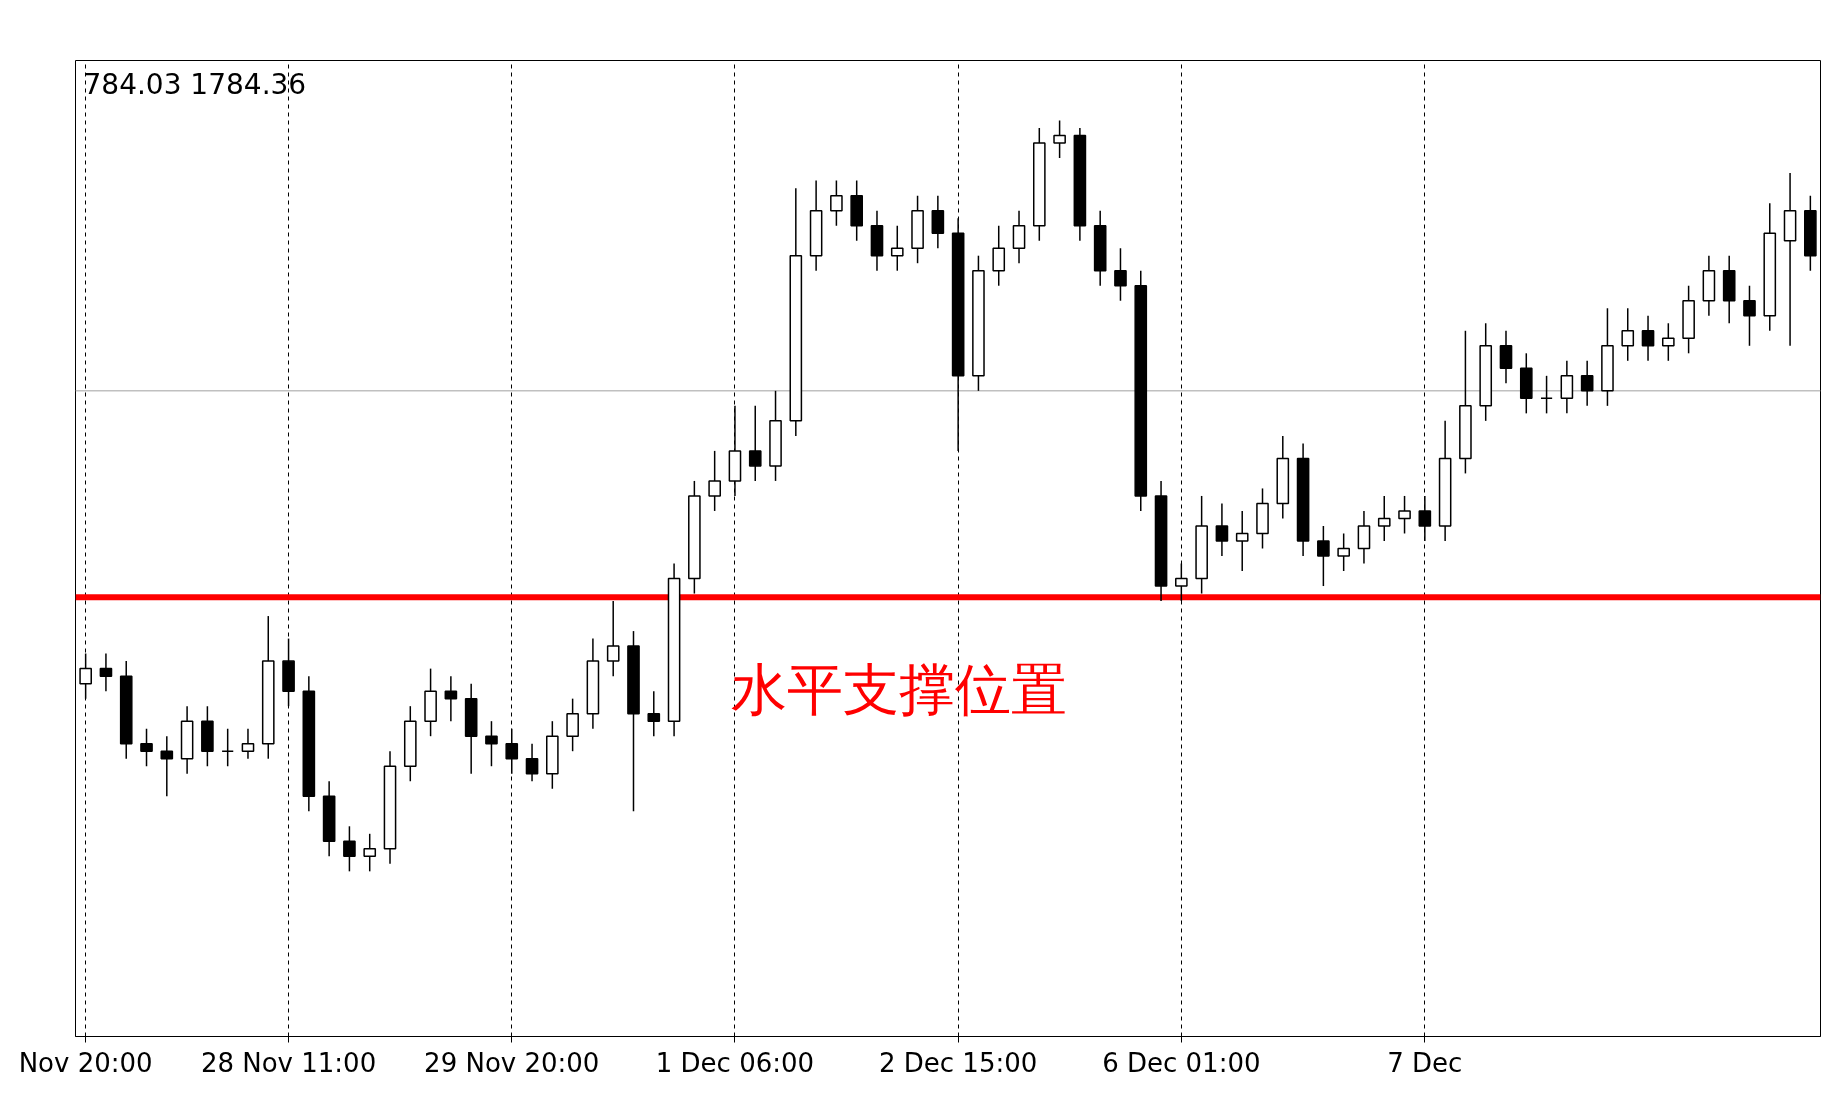 The width and height of the screenshot is (1838, 1096). Describe the element at coordinates (288, 1062) in the screenshot. I see `x-tick-label: 28 Nov 11:00` at that location.